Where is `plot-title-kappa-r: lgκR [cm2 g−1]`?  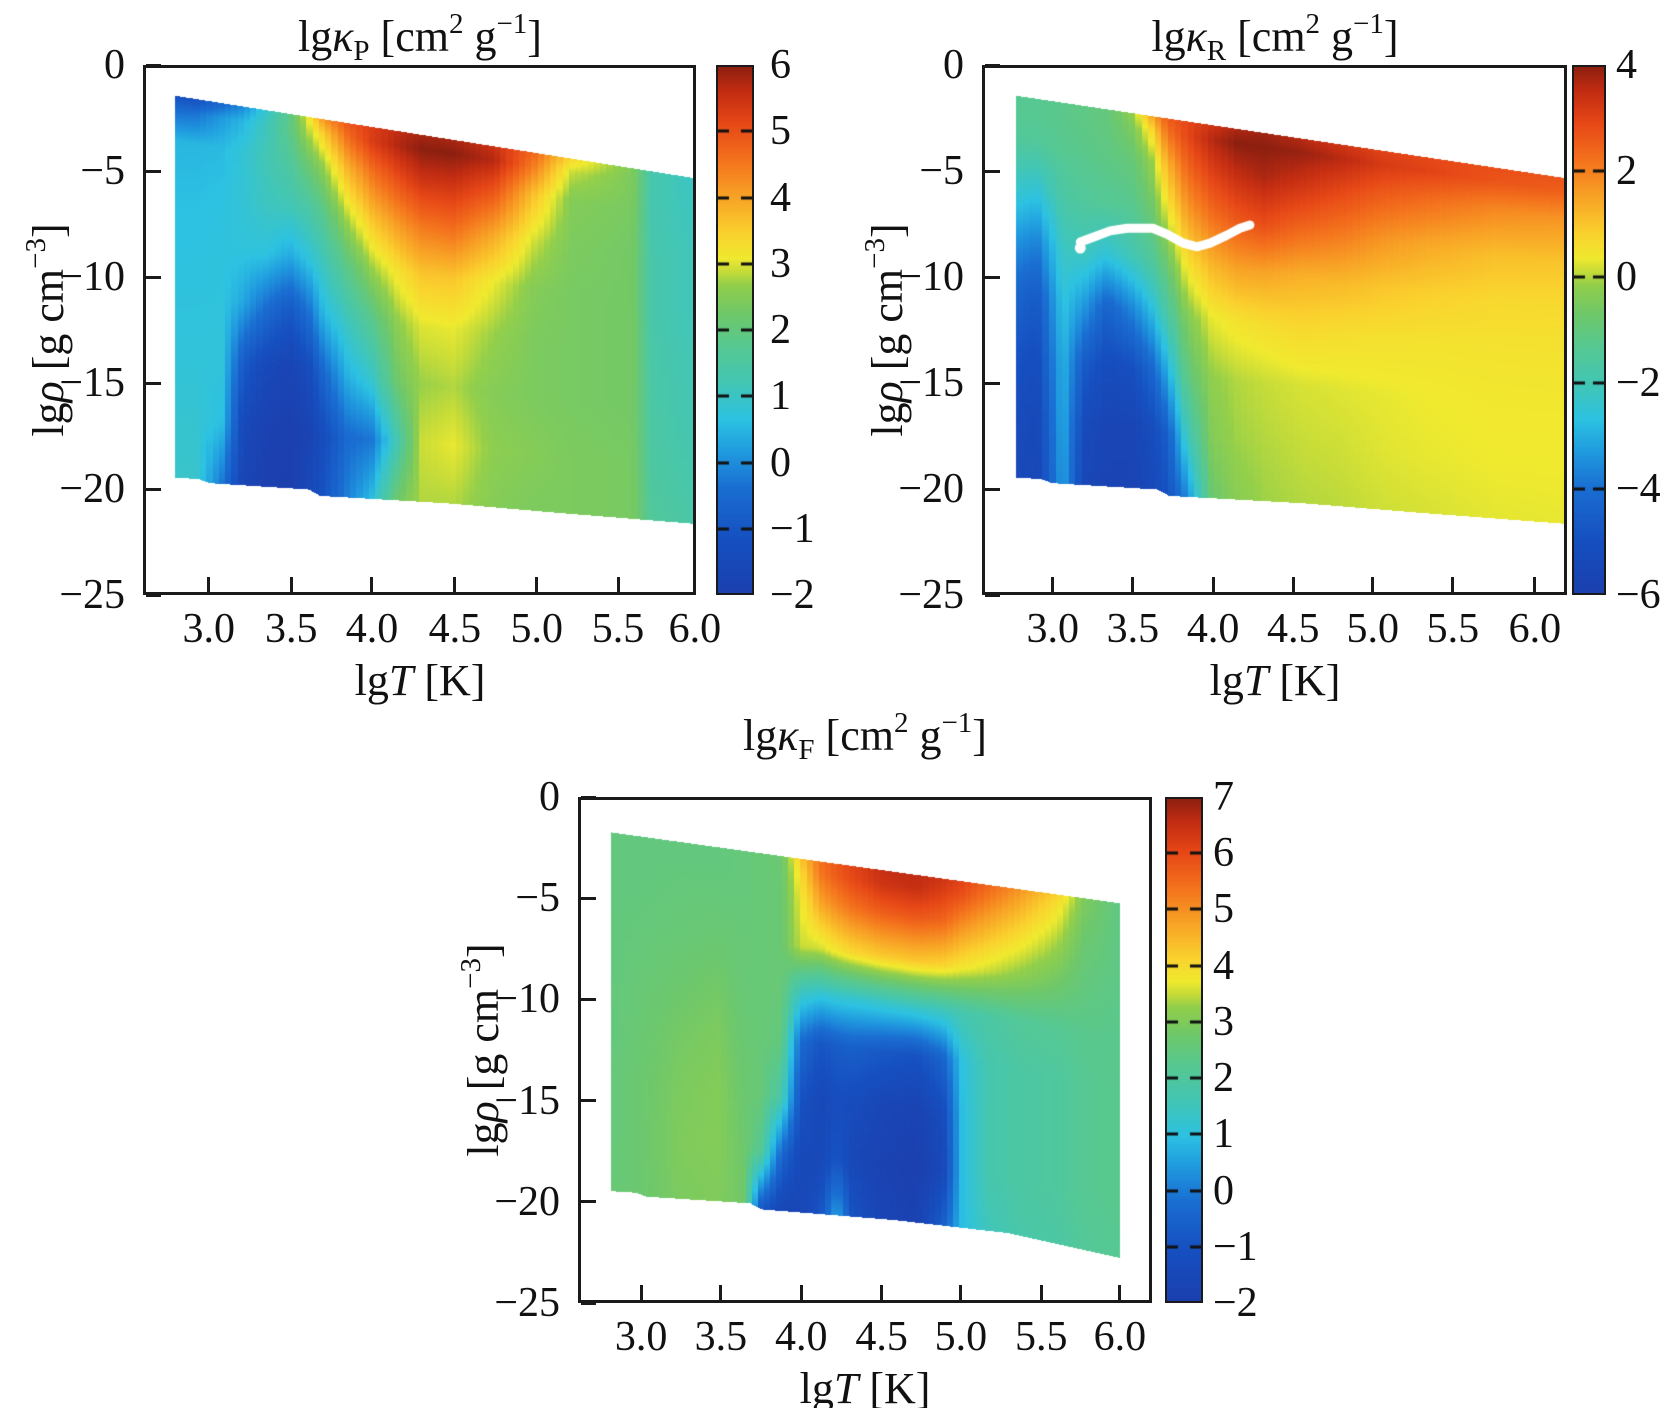
plot-title-kappa-r: lgκR [cm2 g−1] is located at coordinates (1274, 38).